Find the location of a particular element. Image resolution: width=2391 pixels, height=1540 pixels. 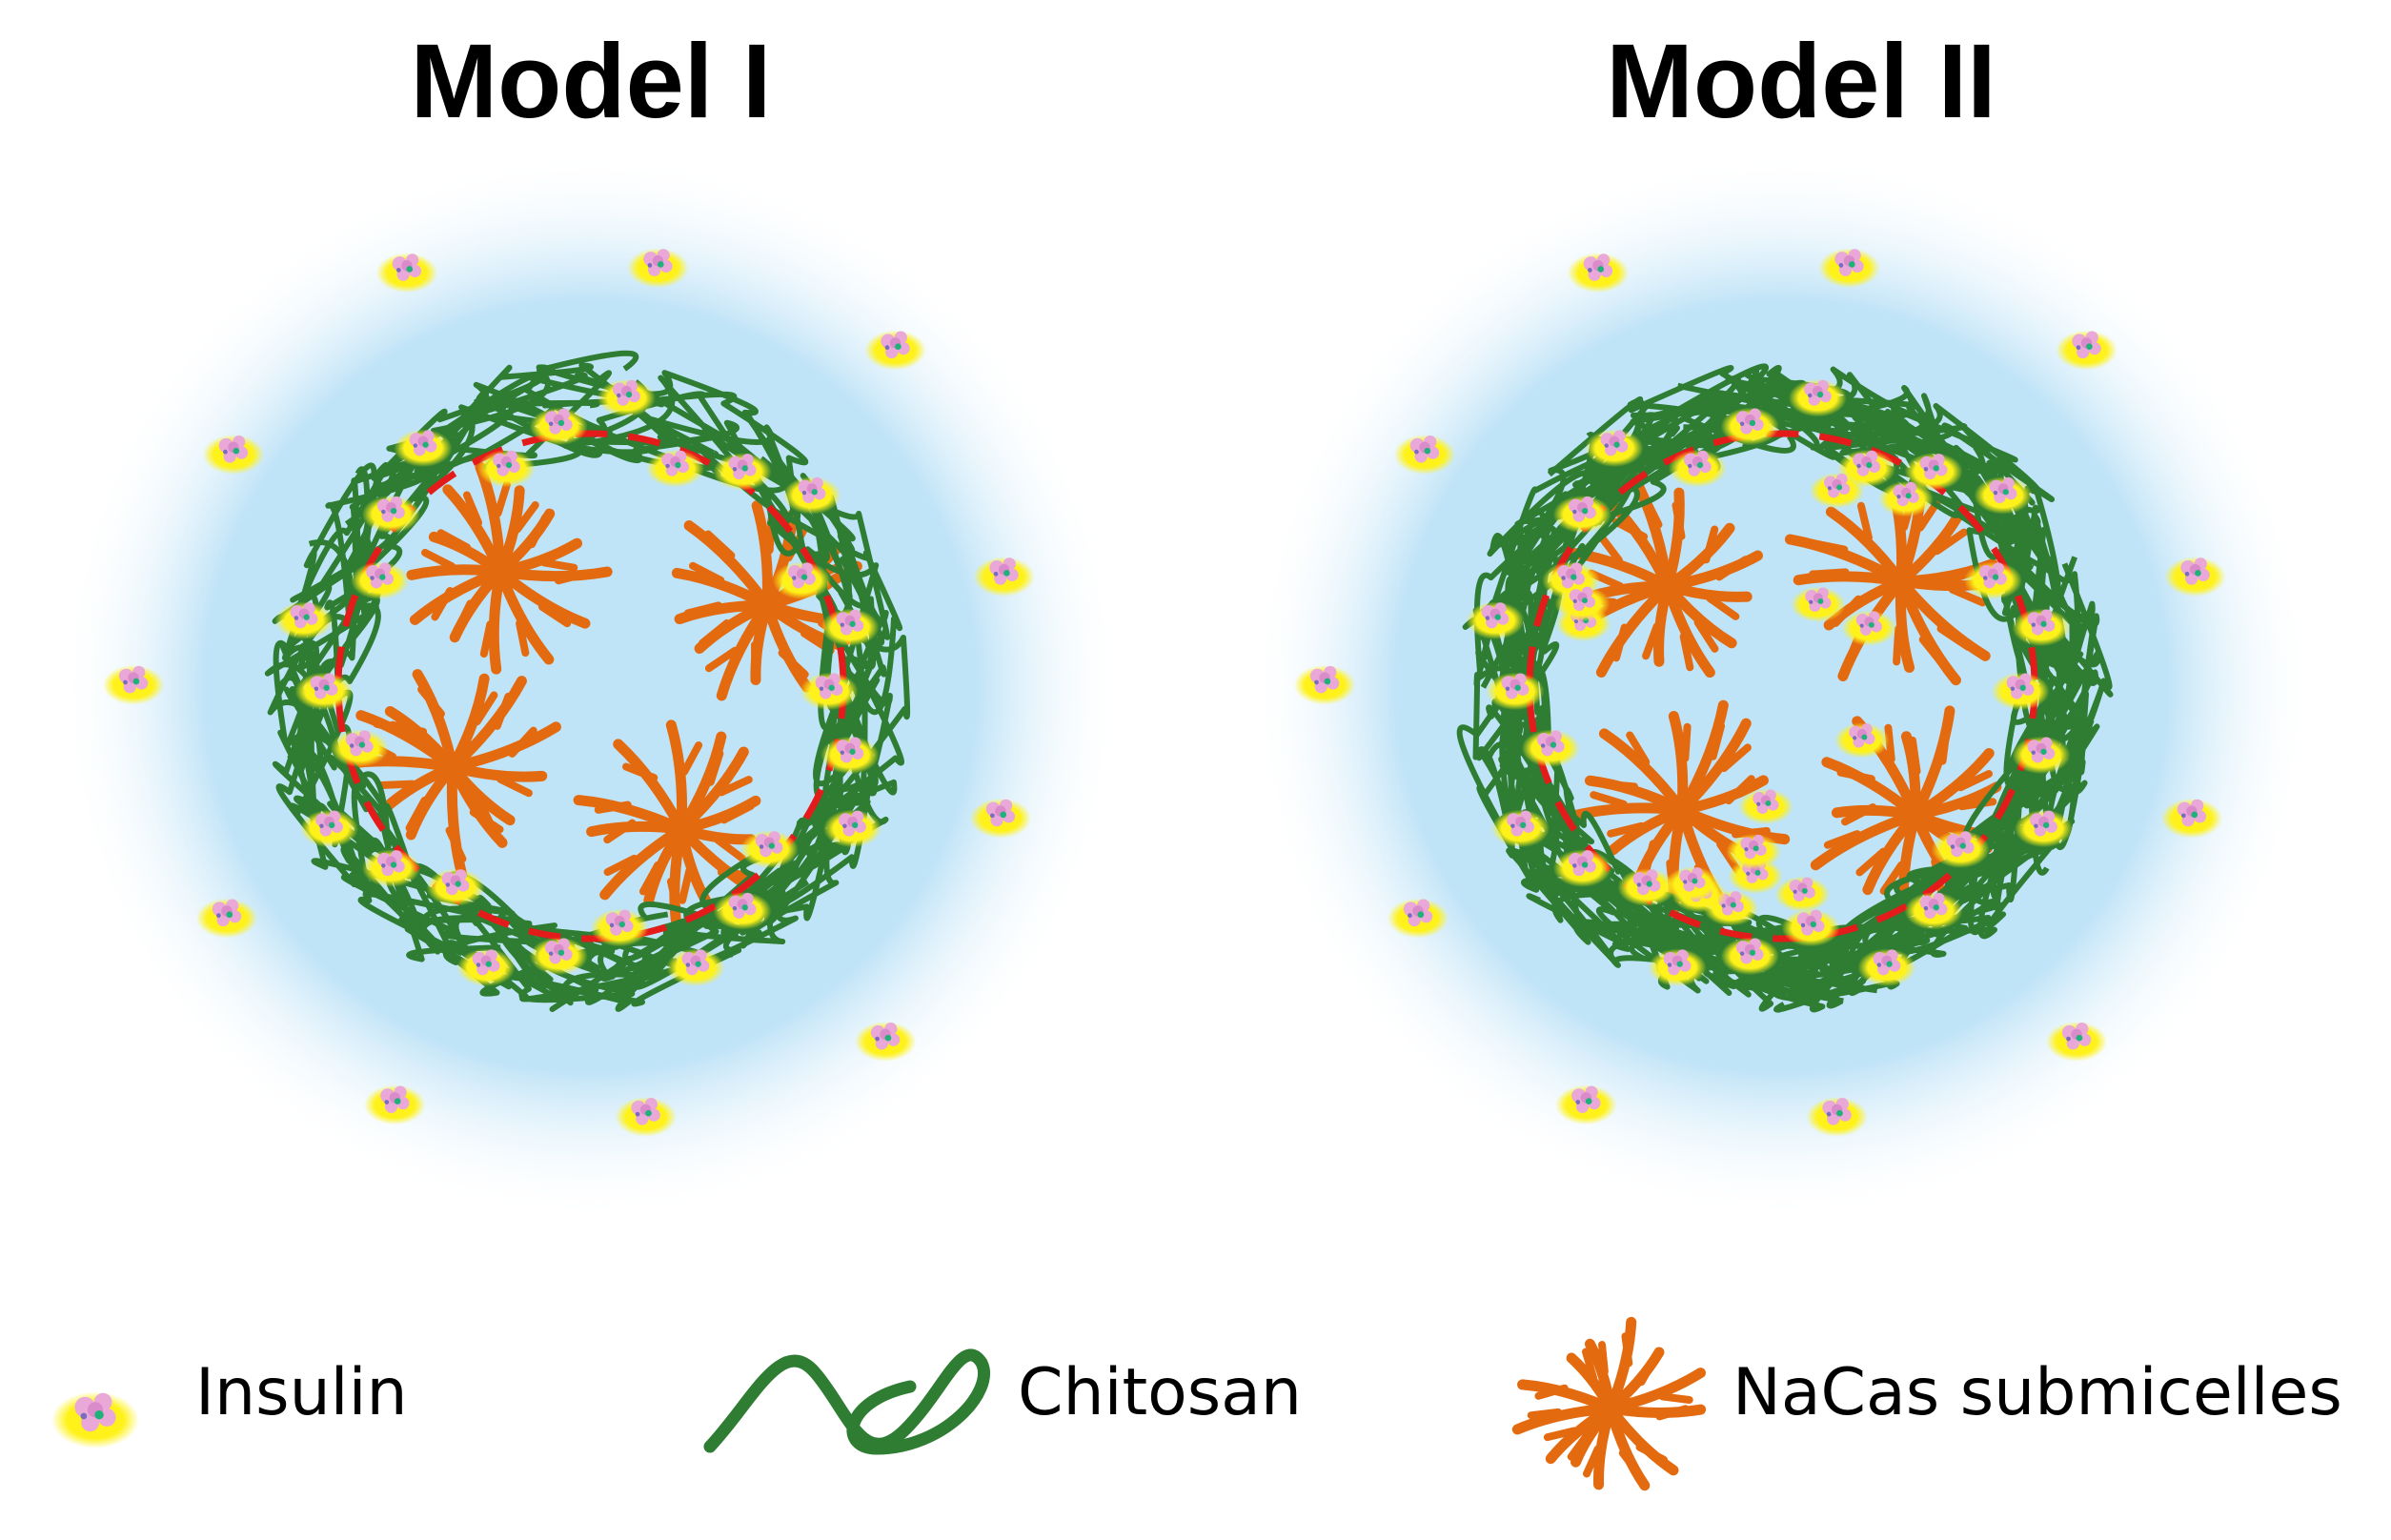

legend-label-nacas: NaCas submicelles is located at coordinates (2037, 1392).